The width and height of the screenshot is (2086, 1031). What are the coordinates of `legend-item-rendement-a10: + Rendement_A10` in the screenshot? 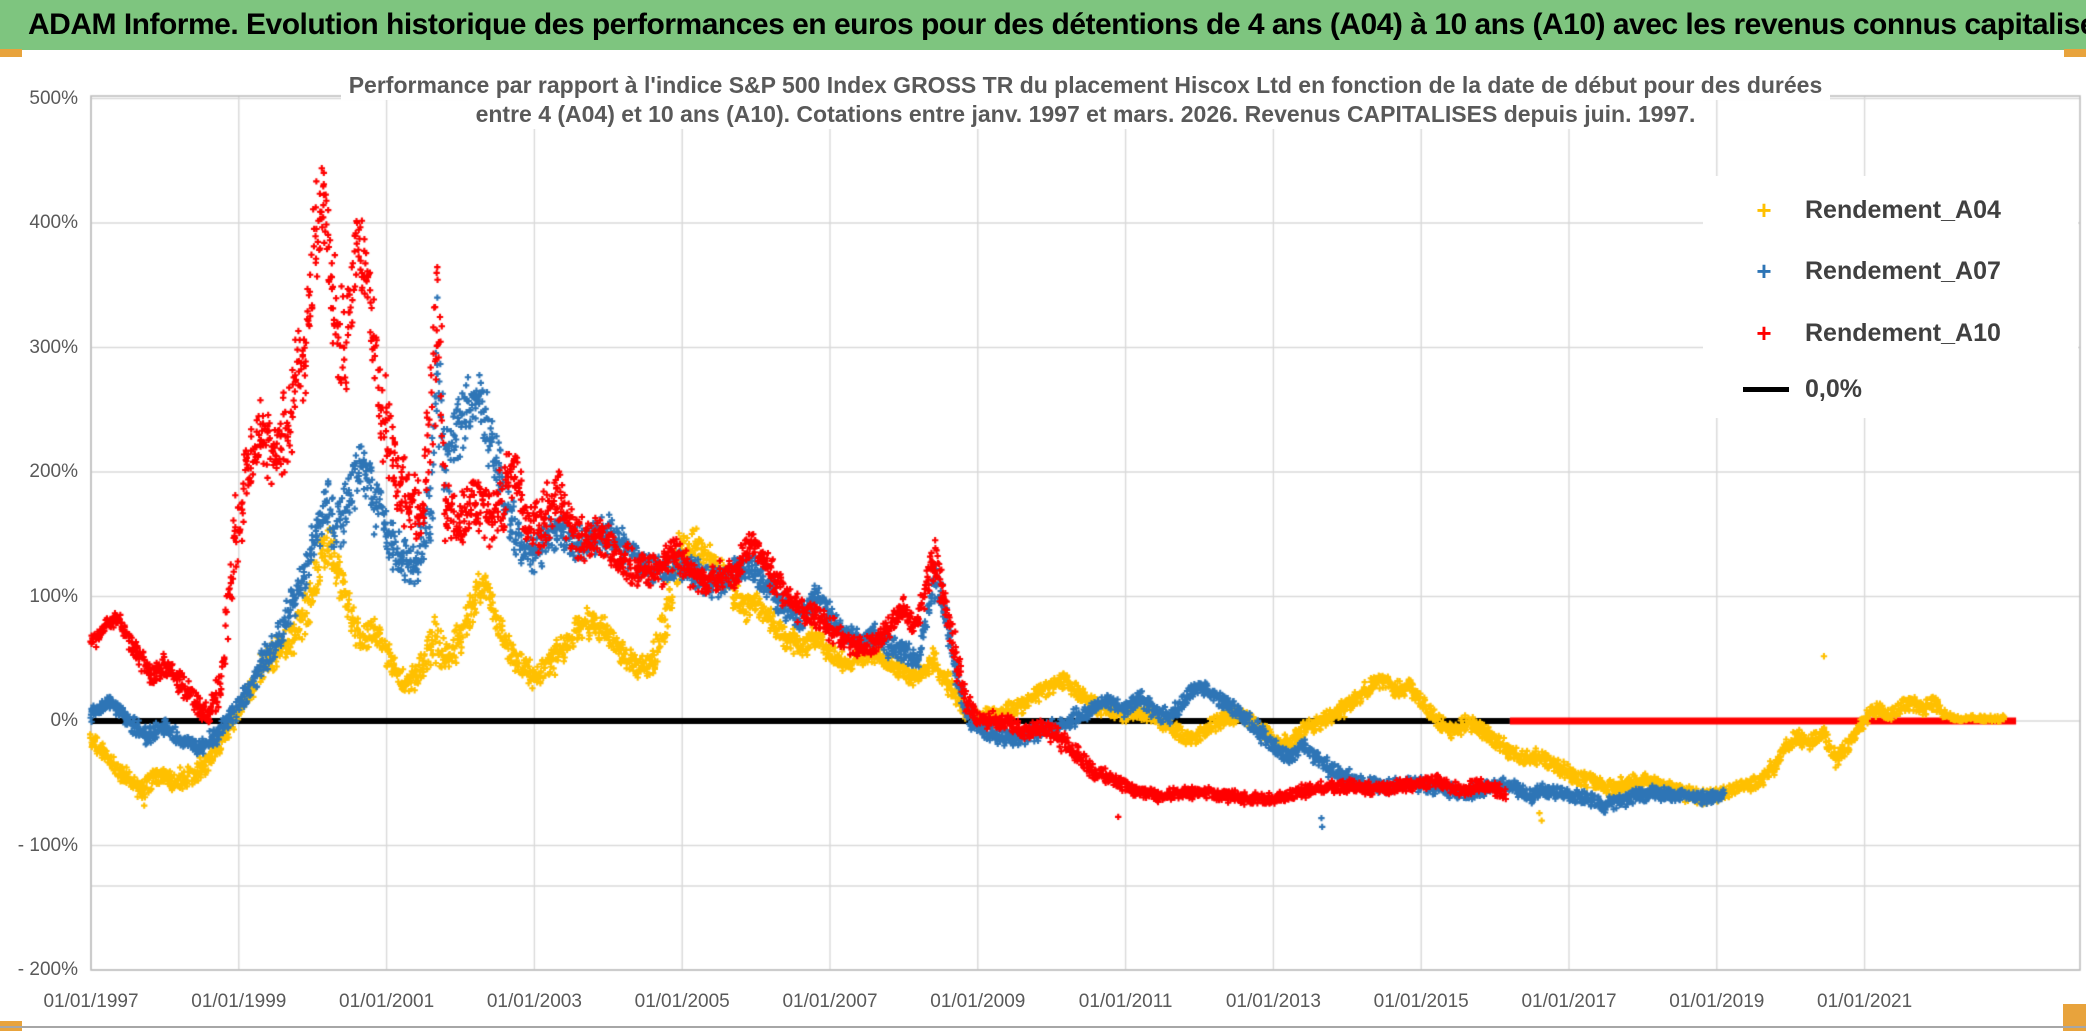 It's located at (1890, 333).